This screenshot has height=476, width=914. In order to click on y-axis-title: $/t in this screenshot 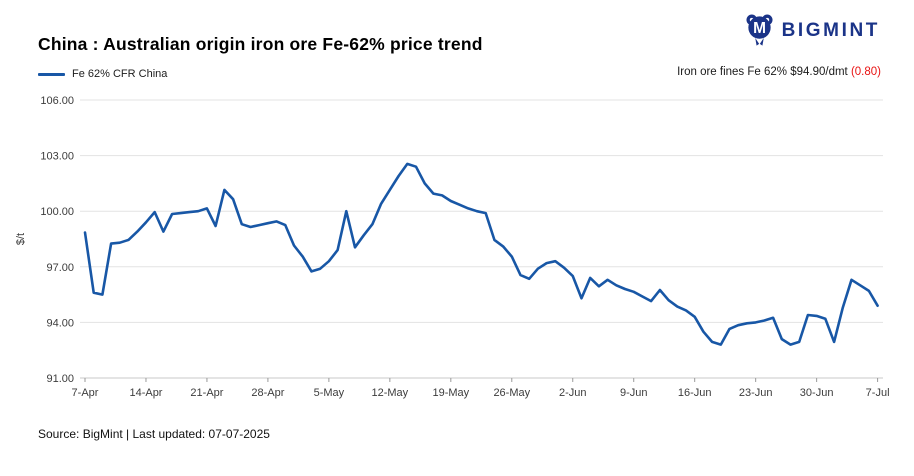, I will do `click(21, 239)`.